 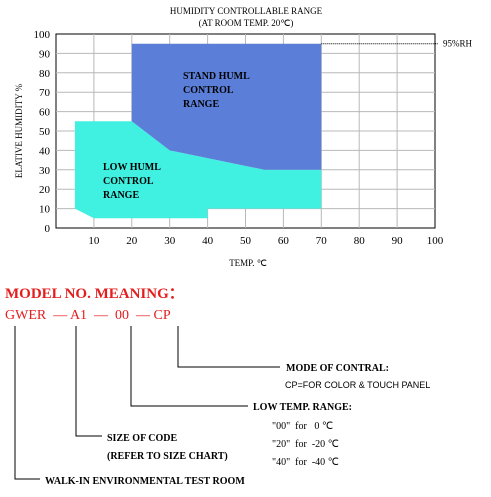 What do you see at coordinates (228, 347) in the screenshot?
I see `connector-mode` at bounding box center [228, 347].